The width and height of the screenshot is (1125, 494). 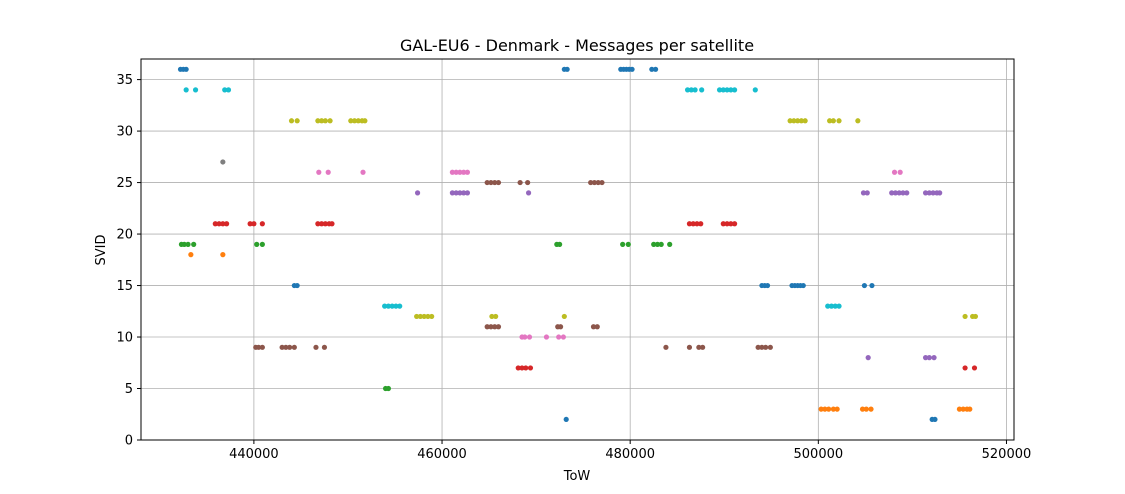 I want to click on x-tick-label: 480000, so click(x=630, y=454).